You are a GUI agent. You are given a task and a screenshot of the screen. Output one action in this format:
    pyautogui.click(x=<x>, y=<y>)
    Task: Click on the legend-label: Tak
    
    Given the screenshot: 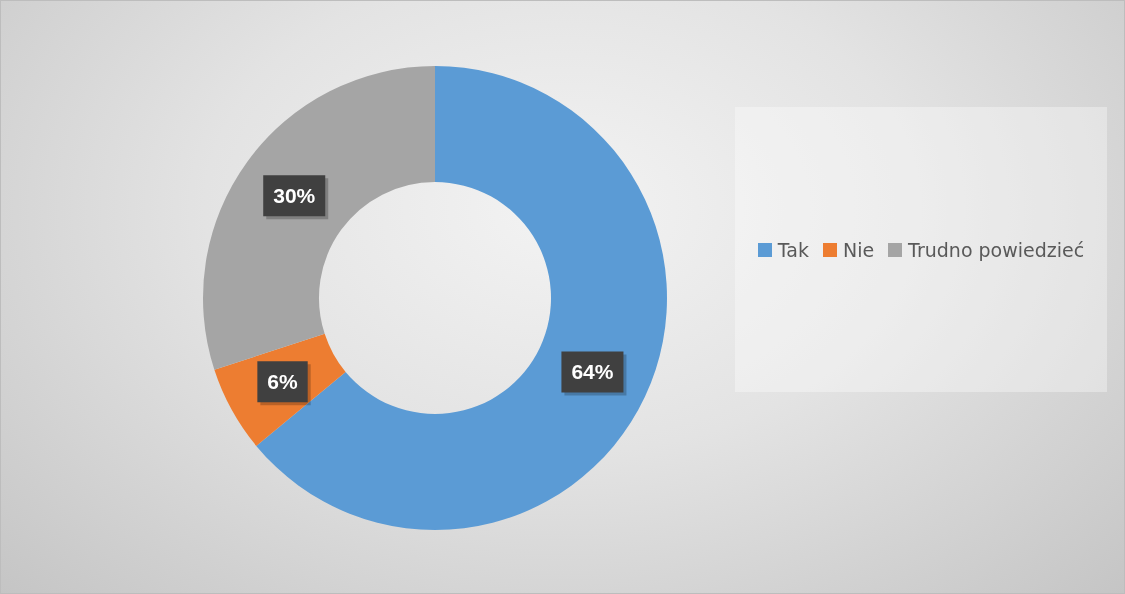 What is the action you would take?
    pyautogui.click(x=793, y=249)
    